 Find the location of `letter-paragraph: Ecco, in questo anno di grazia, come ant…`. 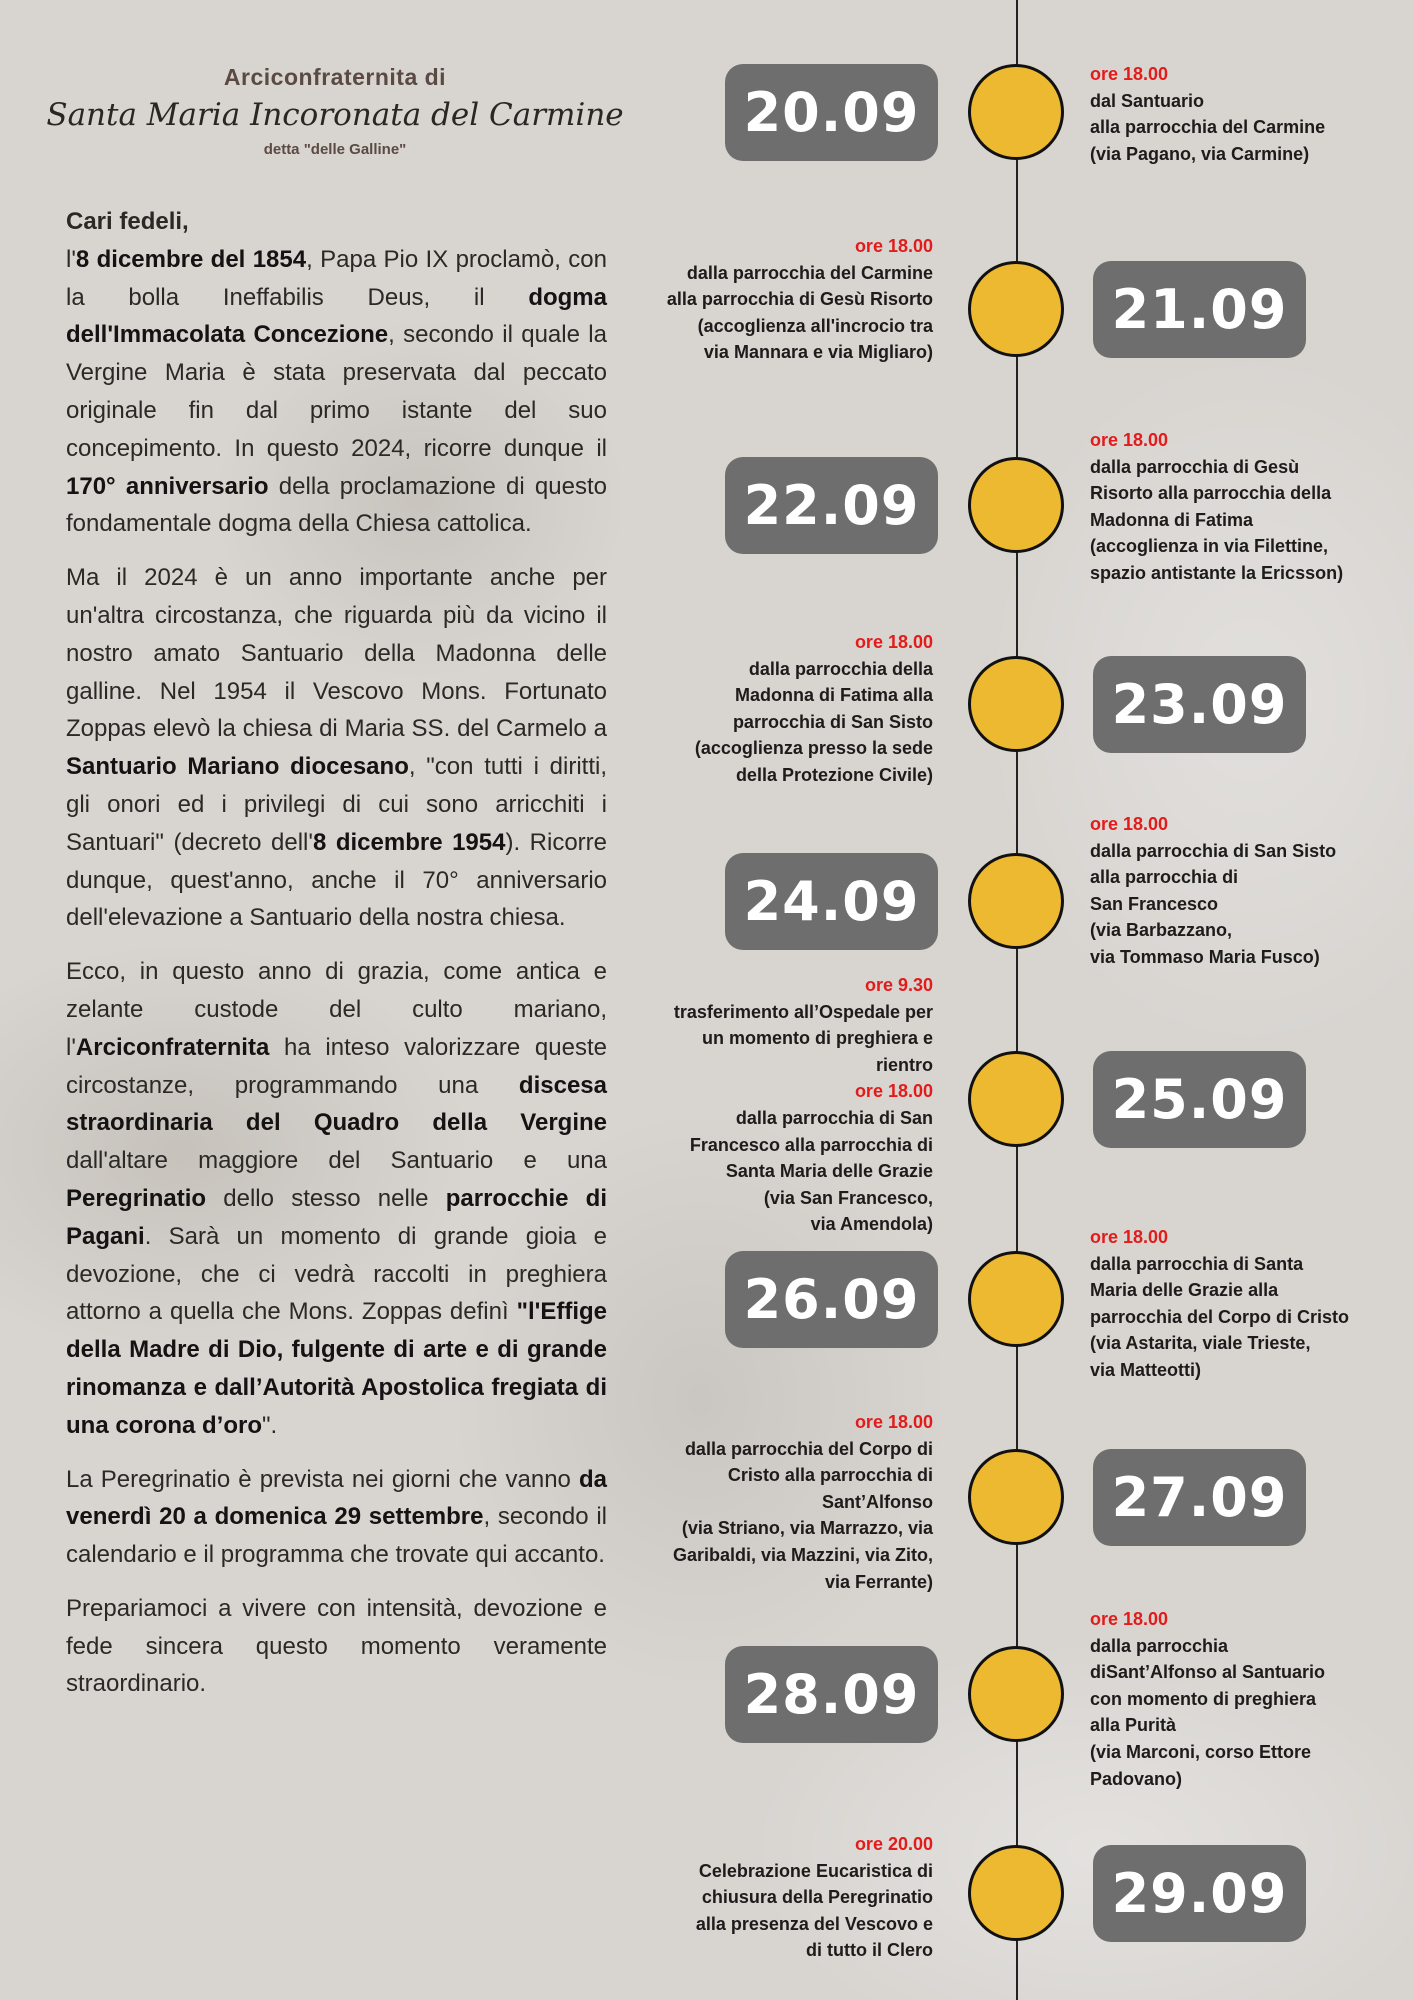

letter-paragraph: Ecco, in questo anno di grazia, come ant… is located at coordinates (336, 1198).